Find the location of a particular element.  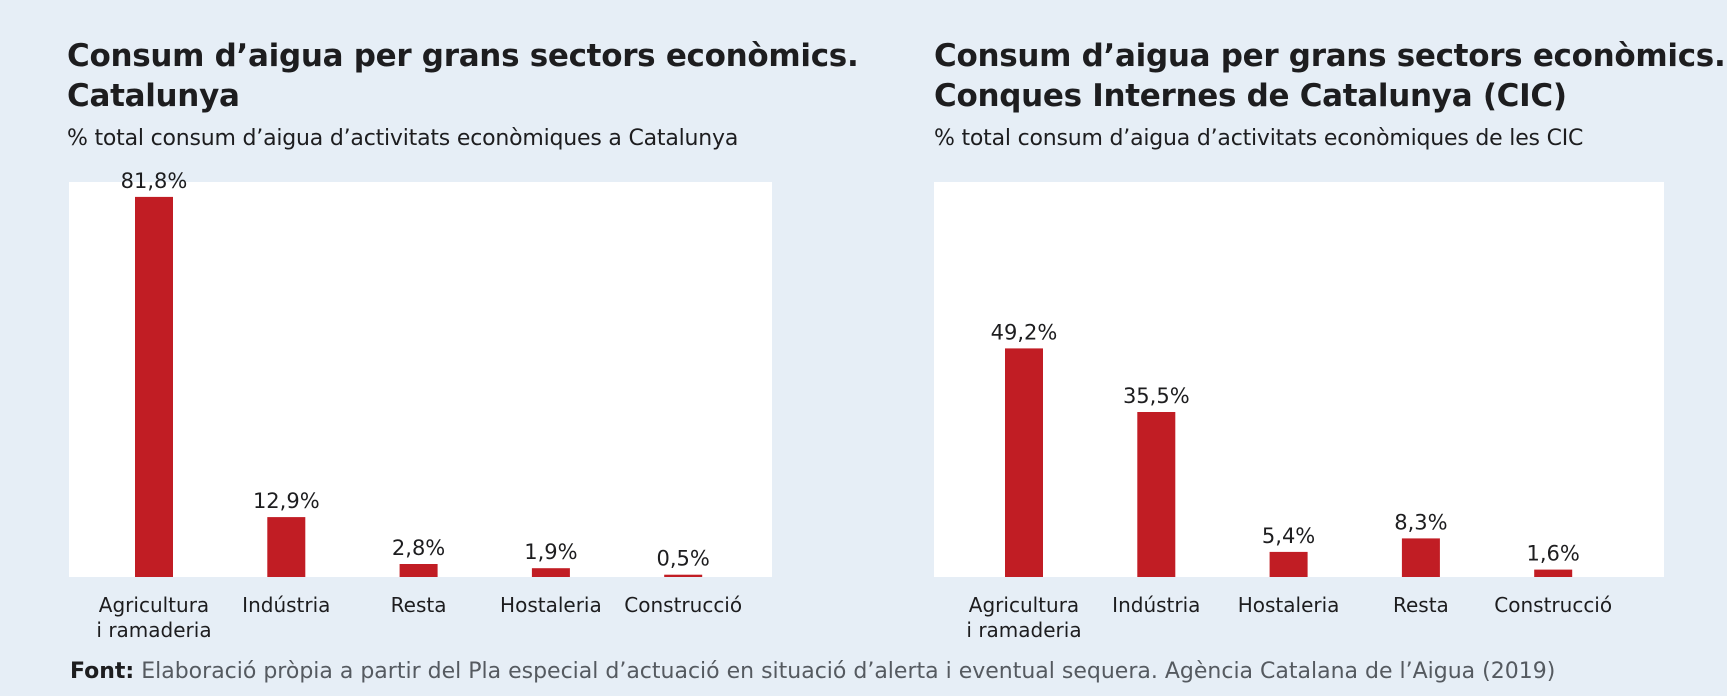

data-label: 2,8% is located at coordinates (418, 548).